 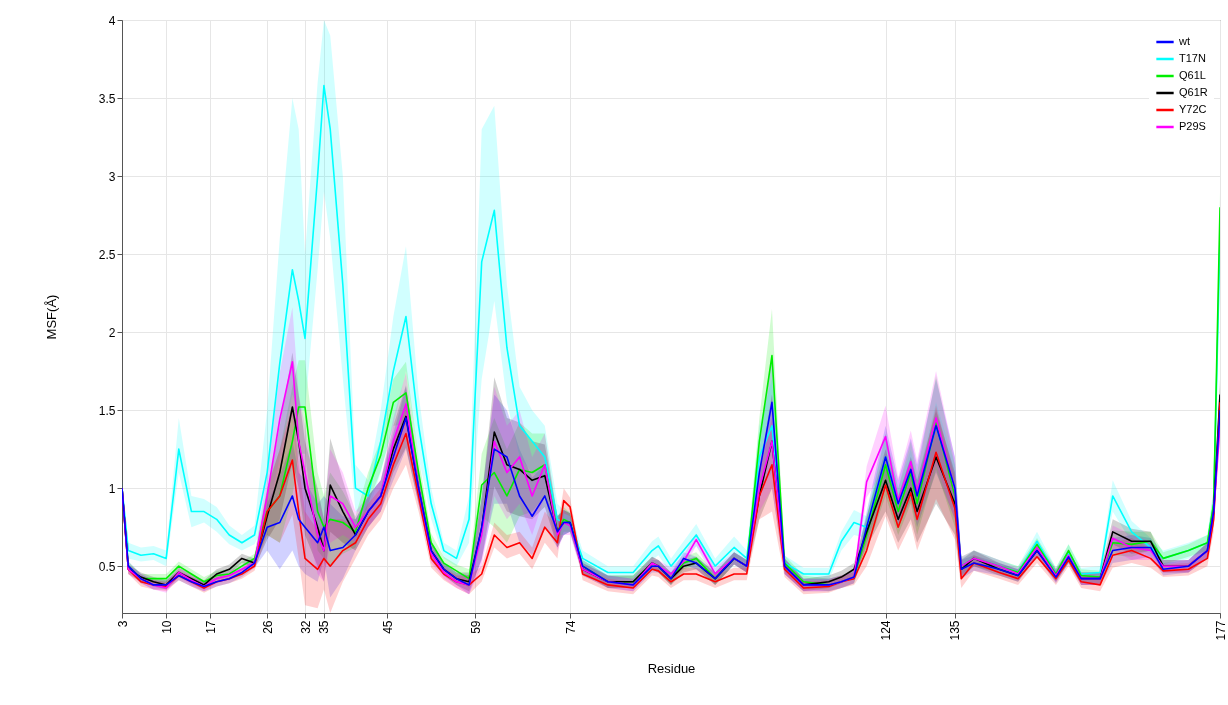 I want to click on y-tick-label: 1, so click(x=112, y=488).